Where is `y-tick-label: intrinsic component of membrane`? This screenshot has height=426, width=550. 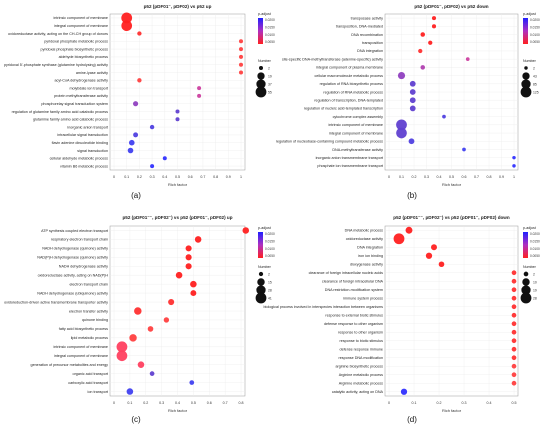 y-tick-label: intrinsic component of membrane is located at coordinates (80, 18).